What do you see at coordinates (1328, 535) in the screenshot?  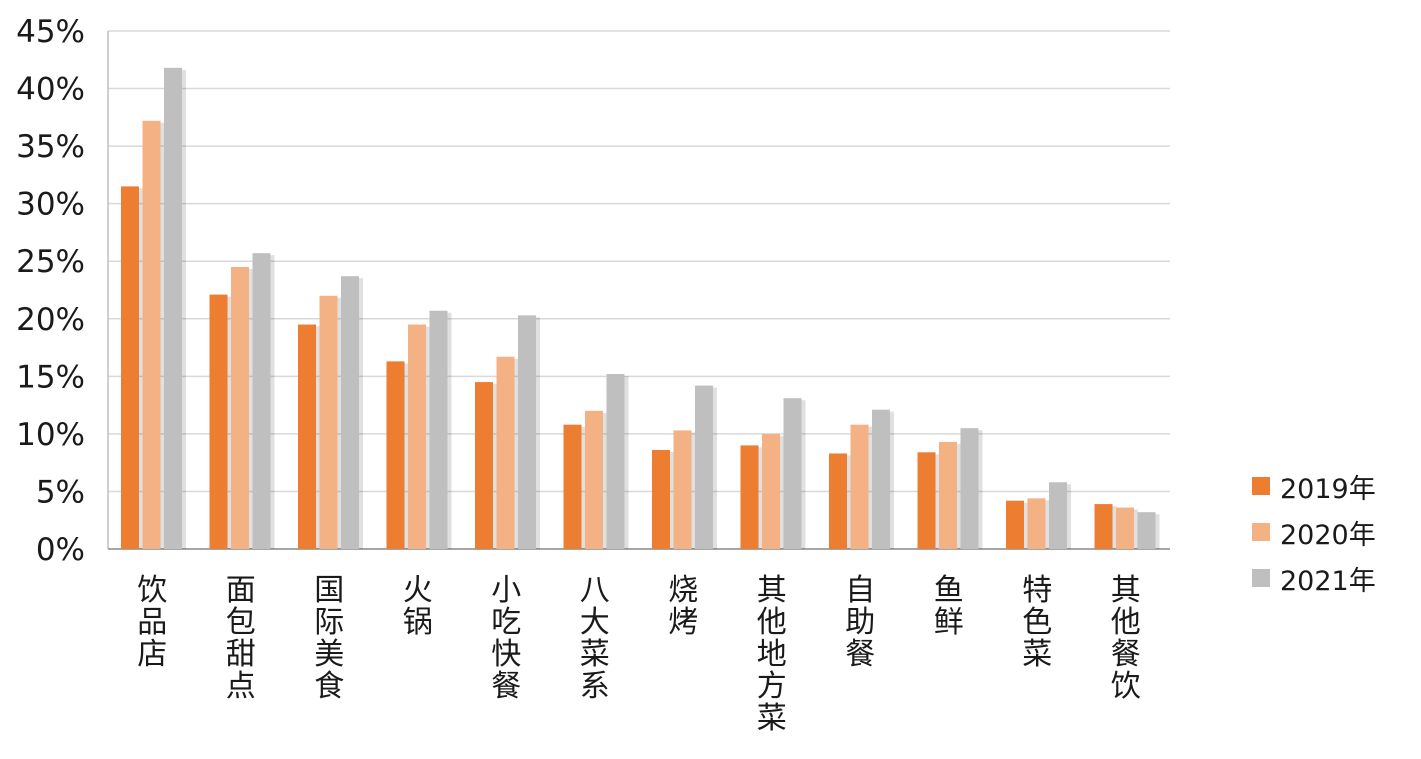 I see `legend-label: 2020年` at bounding box center [1328, 535].